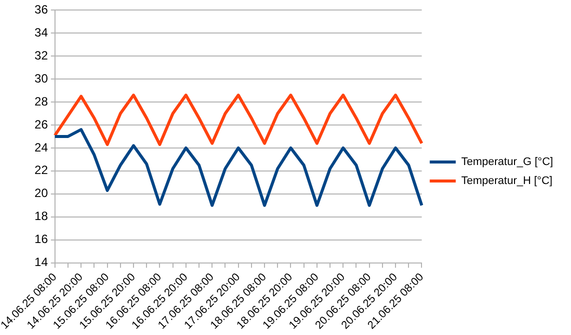  Describe the element at coordinates (41, 78) in the screenshot. I see `y-tick-label: 30` at that location.